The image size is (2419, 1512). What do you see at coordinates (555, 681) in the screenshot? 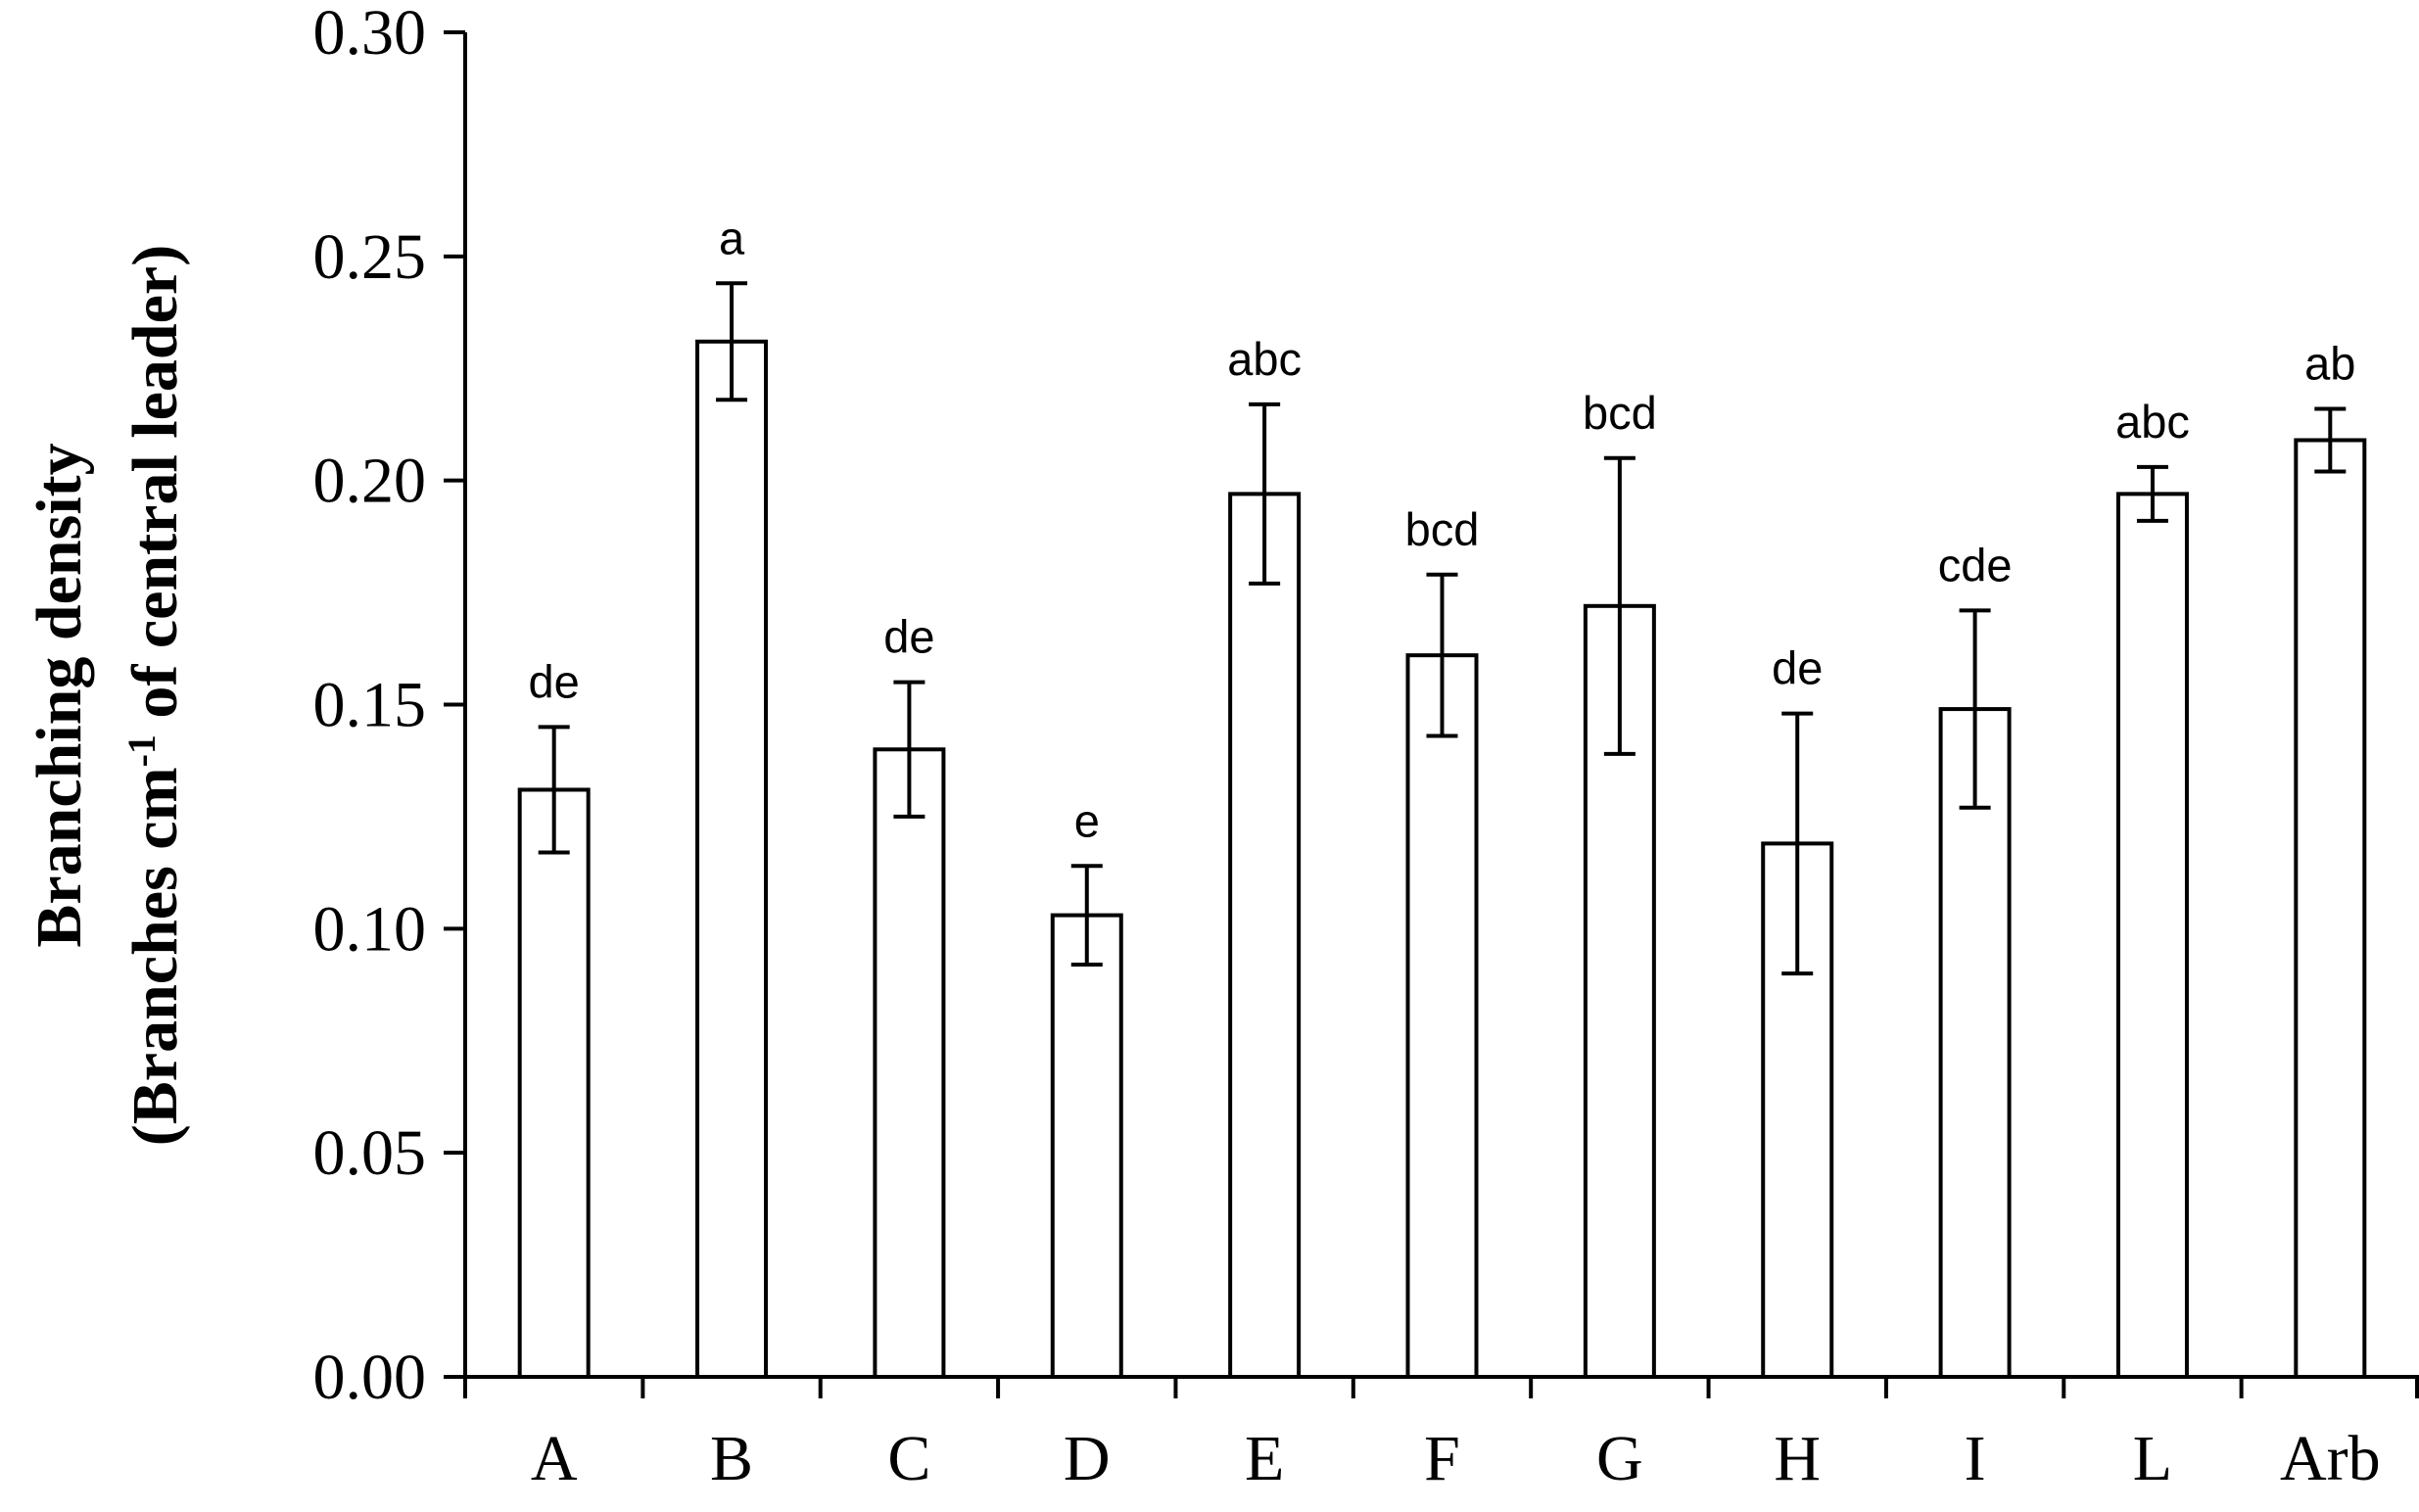
I see `significance-label-A: de` at bounding box center [555, 681].